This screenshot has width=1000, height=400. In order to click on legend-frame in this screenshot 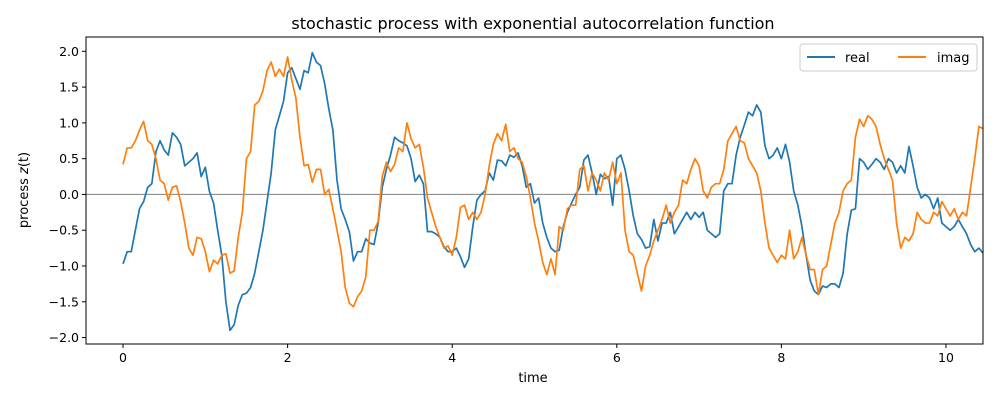, I will do `click(888, 57)`.